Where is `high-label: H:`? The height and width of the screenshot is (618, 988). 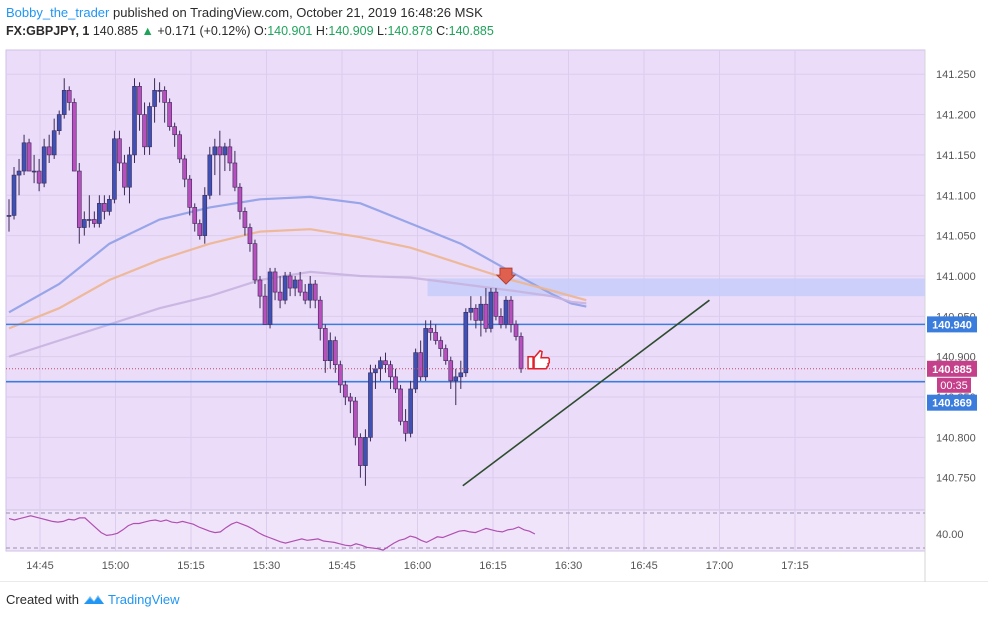 high-label: H: is located at coordinates (322, 31).